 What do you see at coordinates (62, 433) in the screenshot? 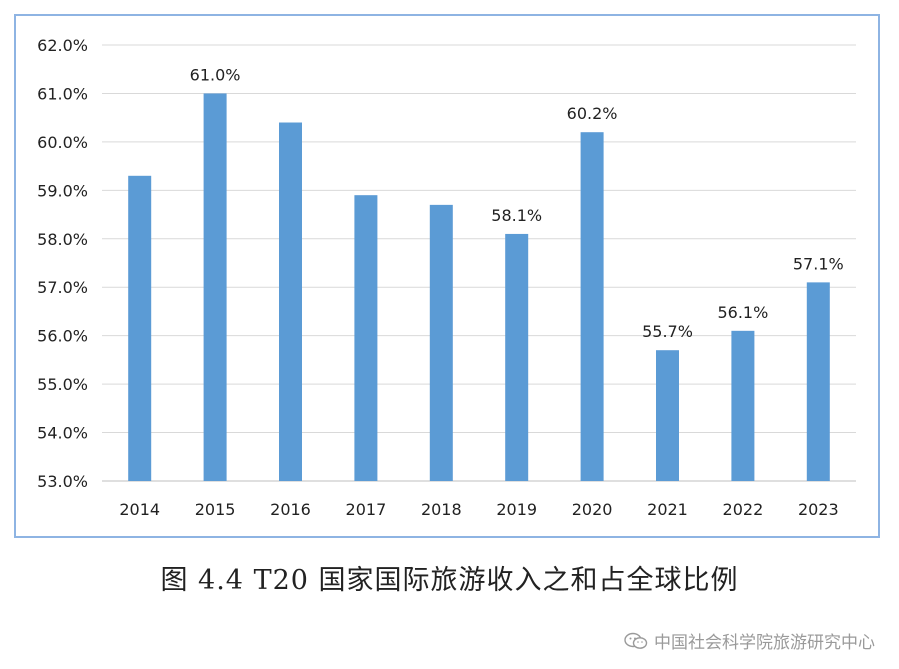
I see `y-tick-label: 54.0%` at bounding box center [62, 433].